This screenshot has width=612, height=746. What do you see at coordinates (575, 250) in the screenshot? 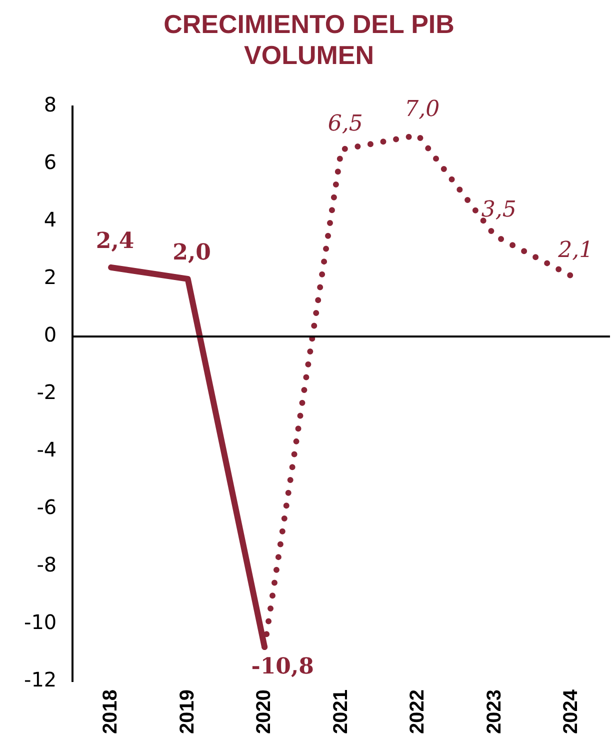
I see `data-label: 2,1` at bounding box center [575, 250].